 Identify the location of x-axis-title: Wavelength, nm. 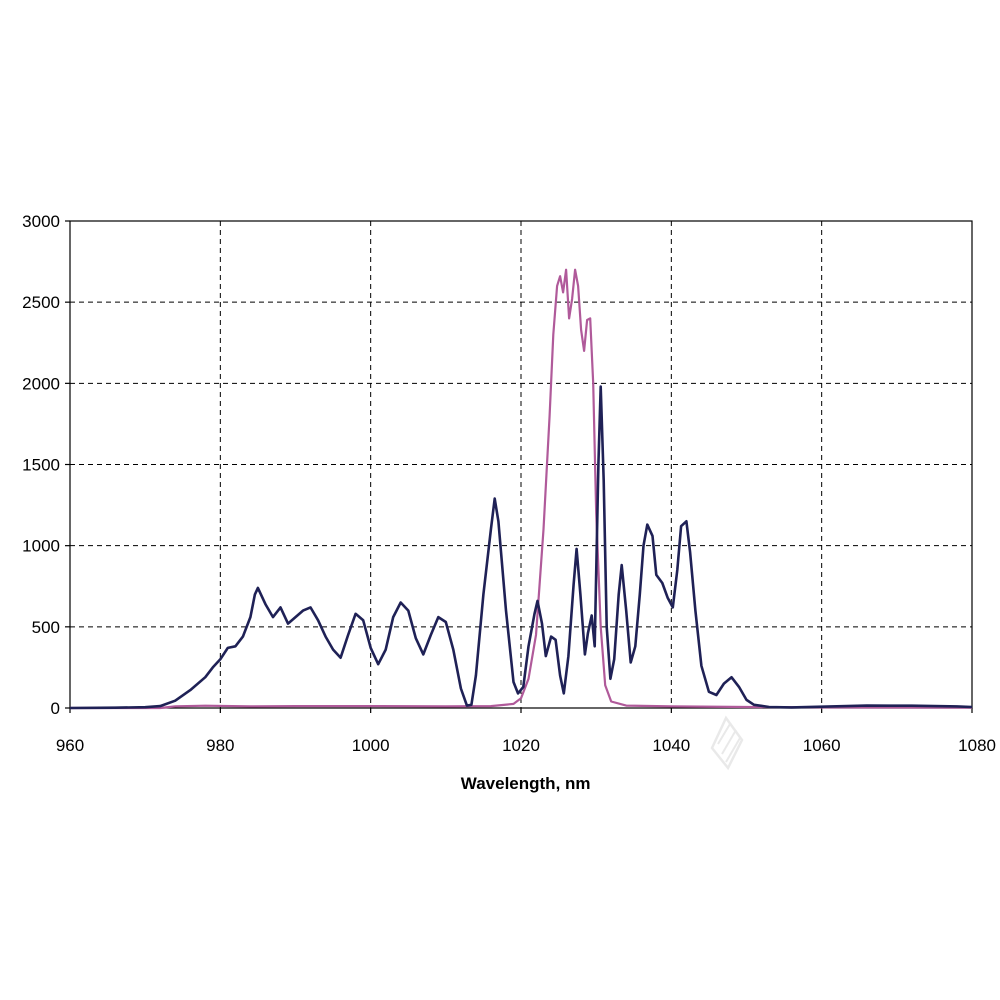
(526, 783).